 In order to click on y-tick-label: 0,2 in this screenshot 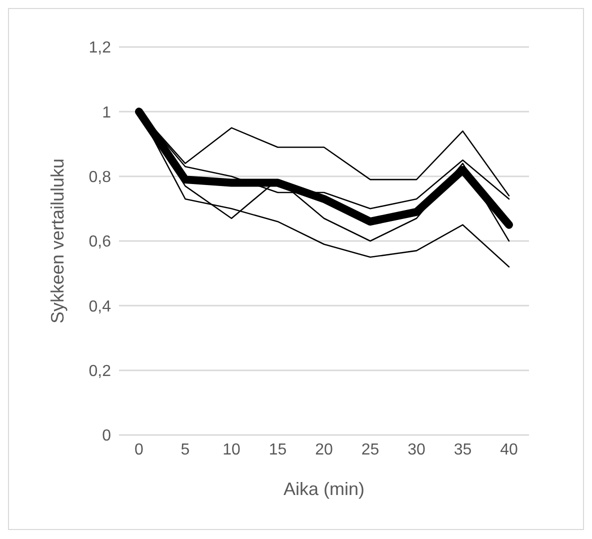, I will do `click(100, 371)`.